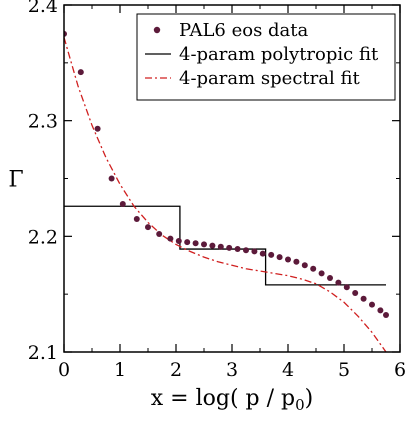 The width and height of the screenshot is (415, 421). I want to click on x-axis-label-subscript: 0, so click(300, 405).